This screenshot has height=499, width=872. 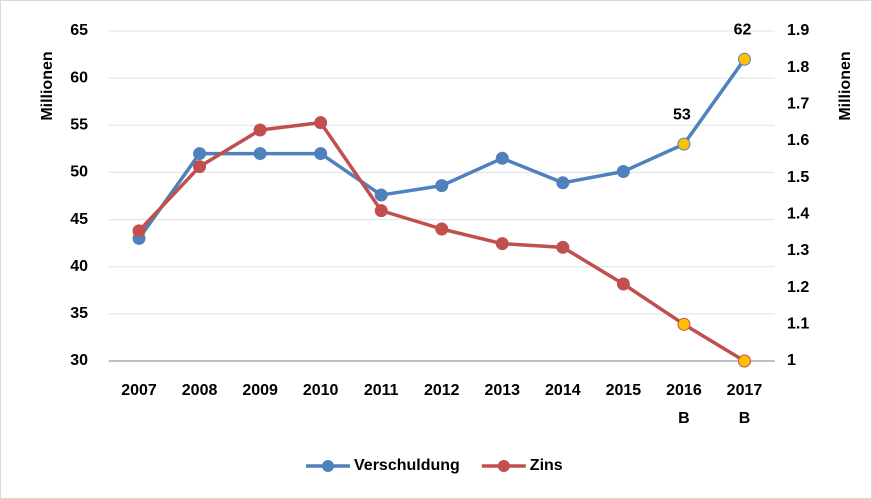 I want to click on y-tick-label: 35, so click(x=79, y=313).